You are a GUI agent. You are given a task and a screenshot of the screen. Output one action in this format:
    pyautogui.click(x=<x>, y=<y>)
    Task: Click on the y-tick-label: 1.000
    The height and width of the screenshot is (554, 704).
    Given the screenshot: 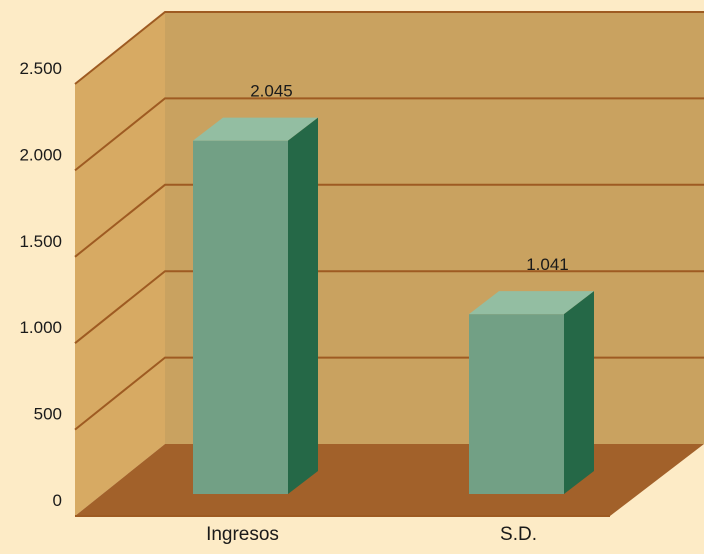 What is the action you would take?
    pyautogui.click(x=40, y=327)
    